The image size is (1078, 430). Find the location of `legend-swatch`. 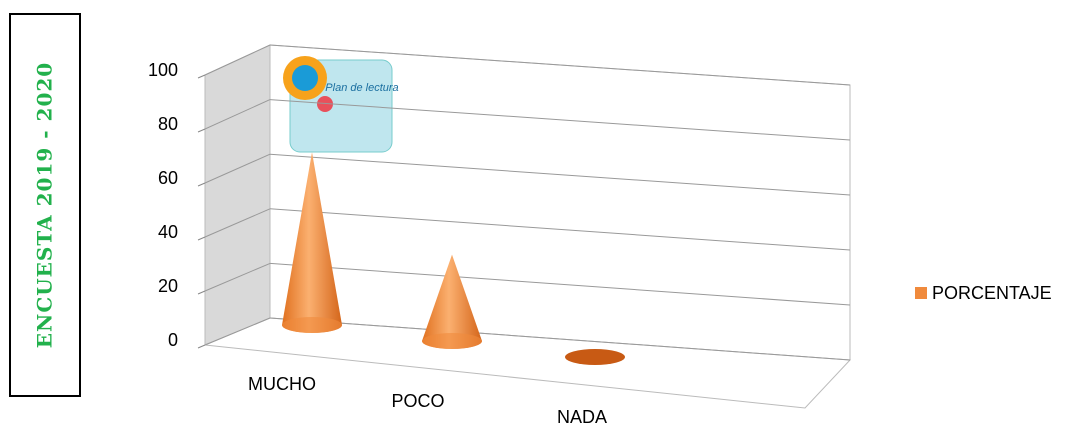

legend-swatch is located at coordinates (921, 293).